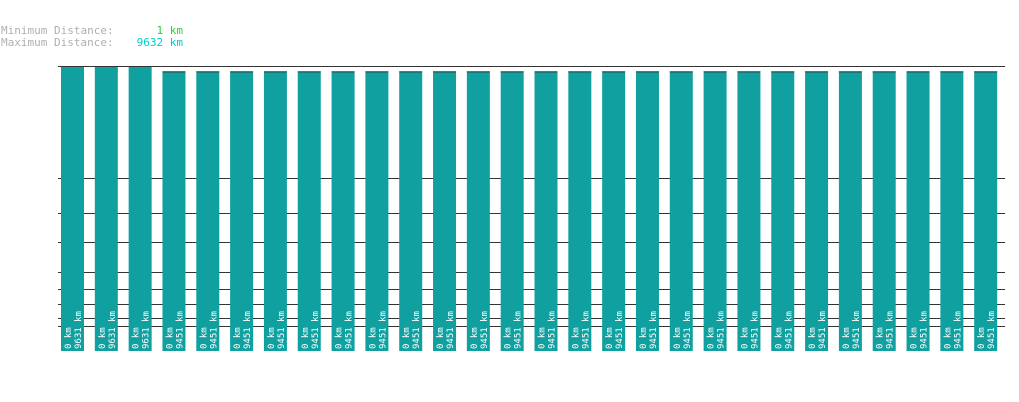  Describe the element at coordinates (586, 330) in the screenshot. I see `bar-max-label-15: 9451 km` at that location.